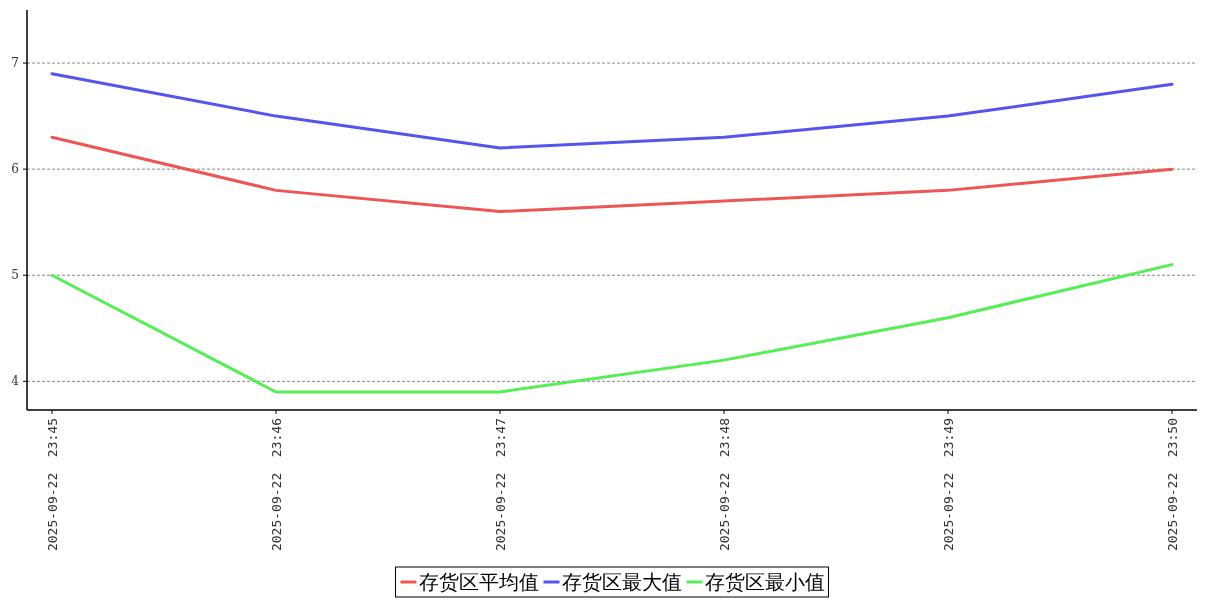 The width and height of the screenshot is (1207, 600). Describe the element at coordinates (948, 485) in the screenshot. I see `x-tick-label: 2025-09-22 23:49` at that location.